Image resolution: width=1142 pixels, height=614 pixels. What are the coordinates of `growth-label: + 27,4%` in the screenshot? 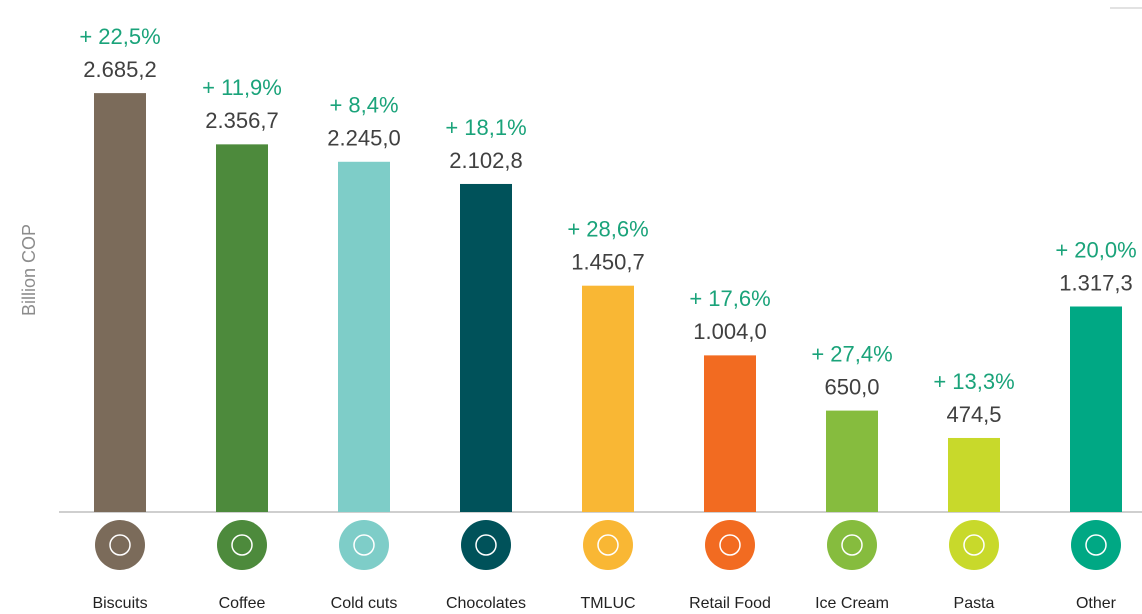 It's located at (851, 353).